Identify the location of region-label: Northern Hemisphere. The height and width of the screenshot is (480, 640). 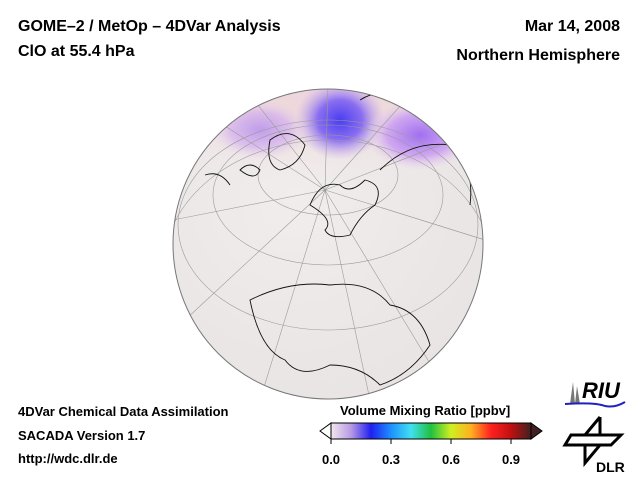
(538, 55).